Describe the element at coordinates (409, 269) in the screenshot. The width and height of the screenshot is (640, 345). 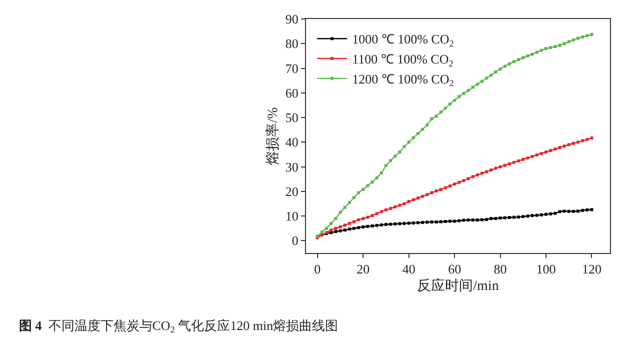
I see `x-tick-label: 40` at that location.